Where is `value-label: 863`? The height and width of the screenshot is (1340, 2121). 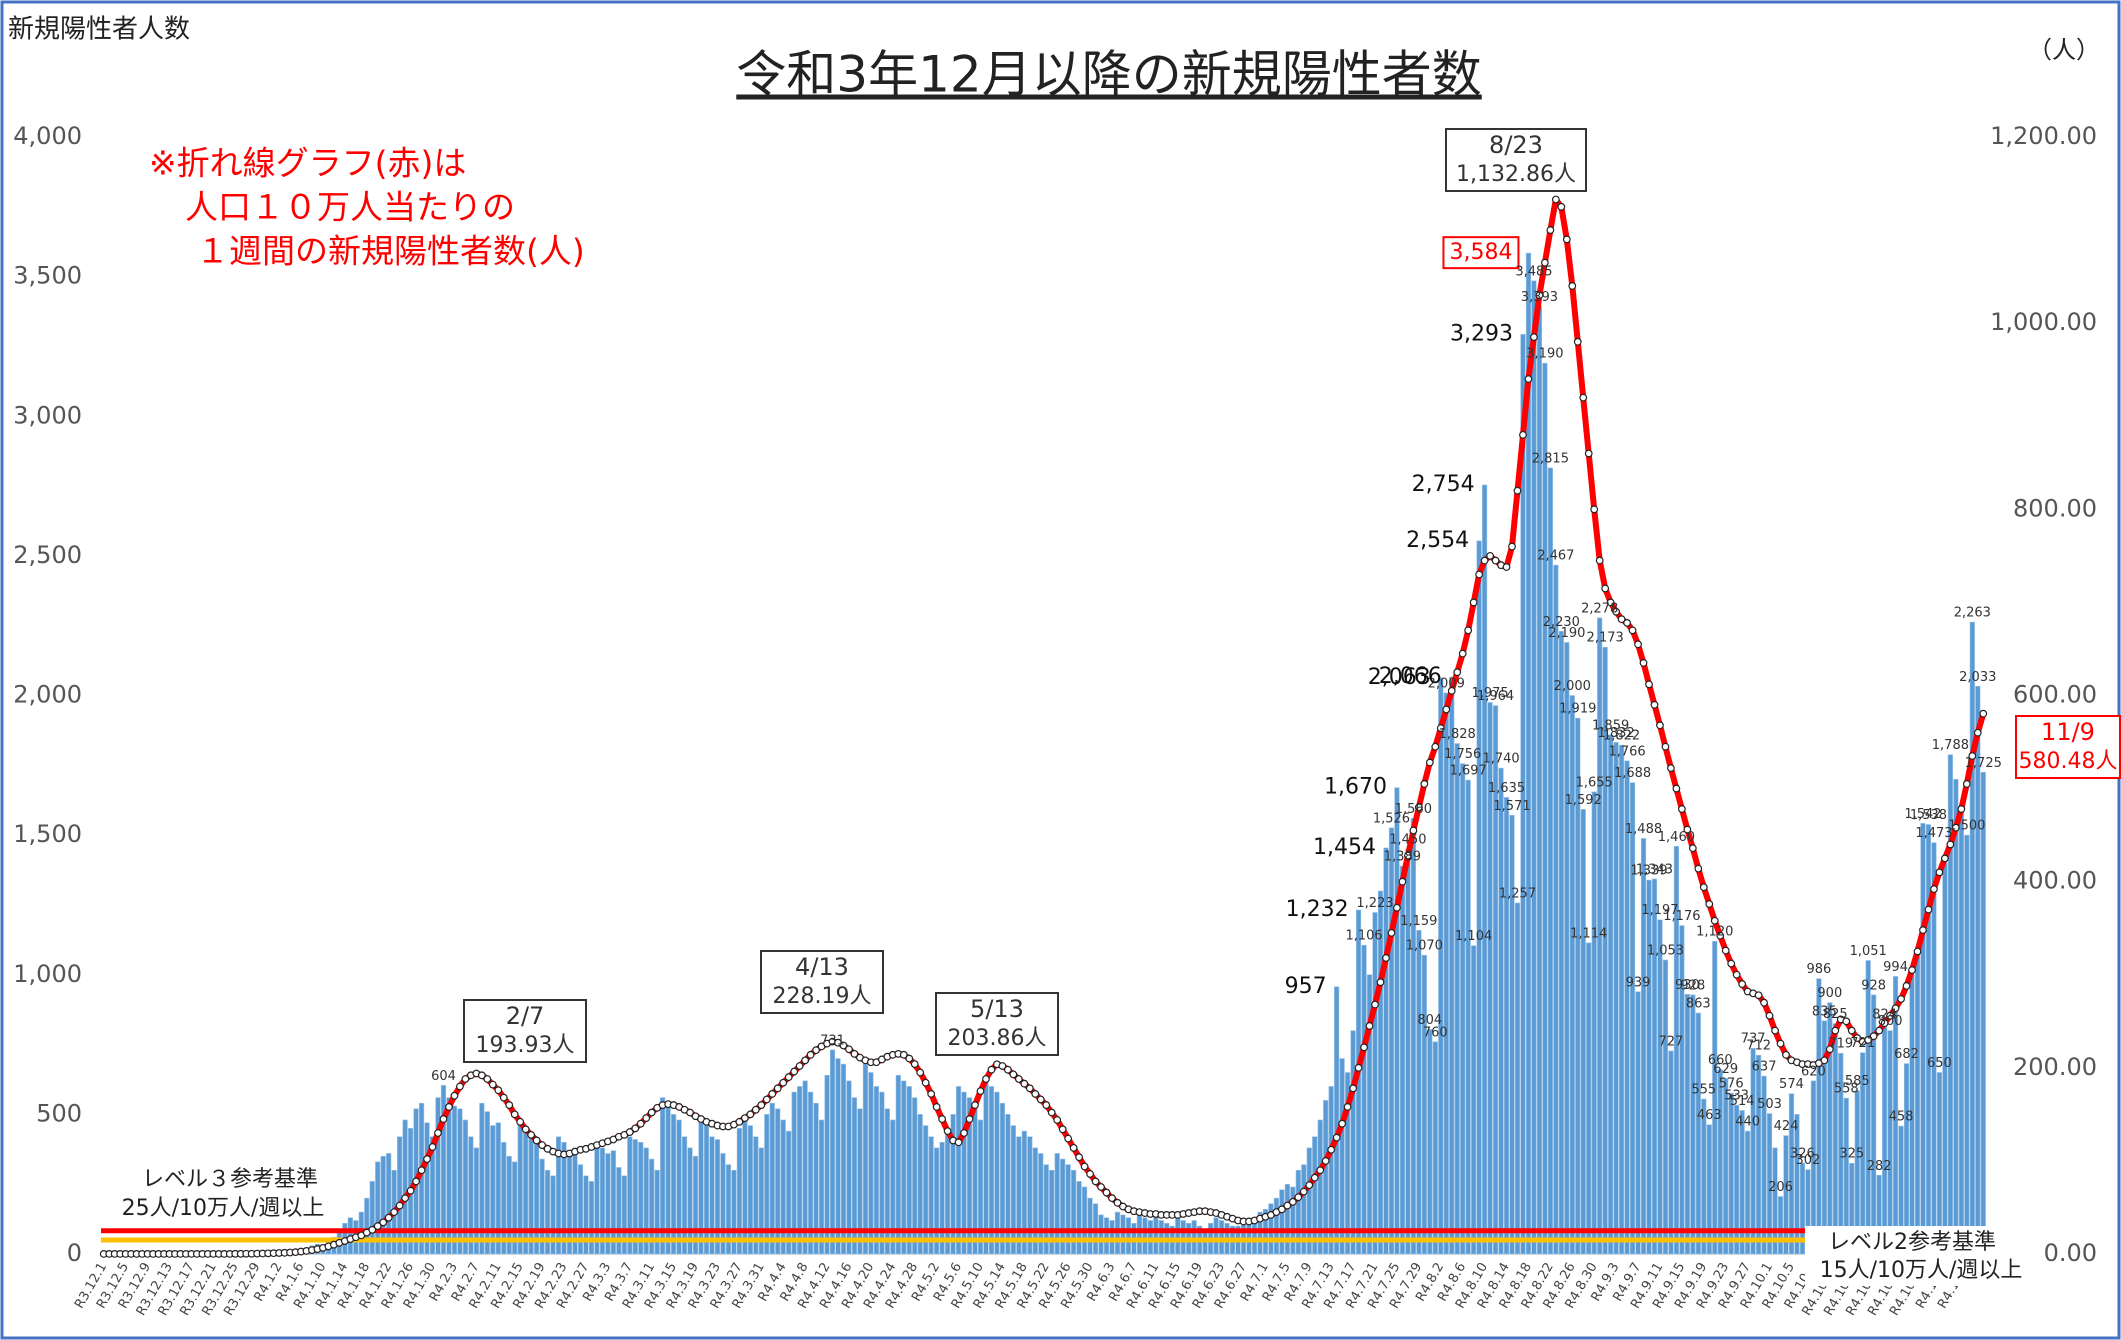 value-label: 863 is located at coordinates (1698, 1004).